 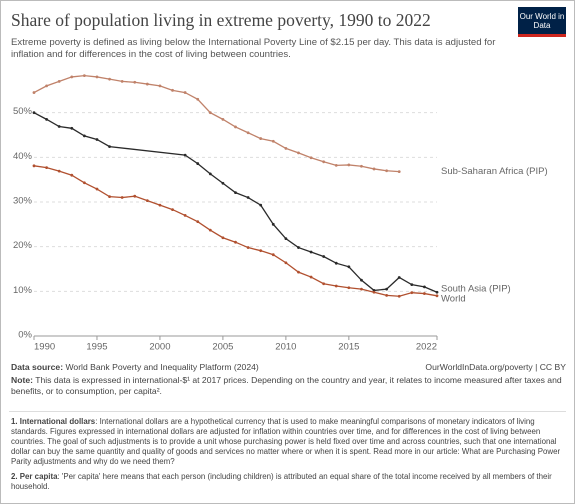 What do you see at coordinates (348, 347) in the screenshot?
I see `x-tick-label: 2015` at bounding box center [348, 347].